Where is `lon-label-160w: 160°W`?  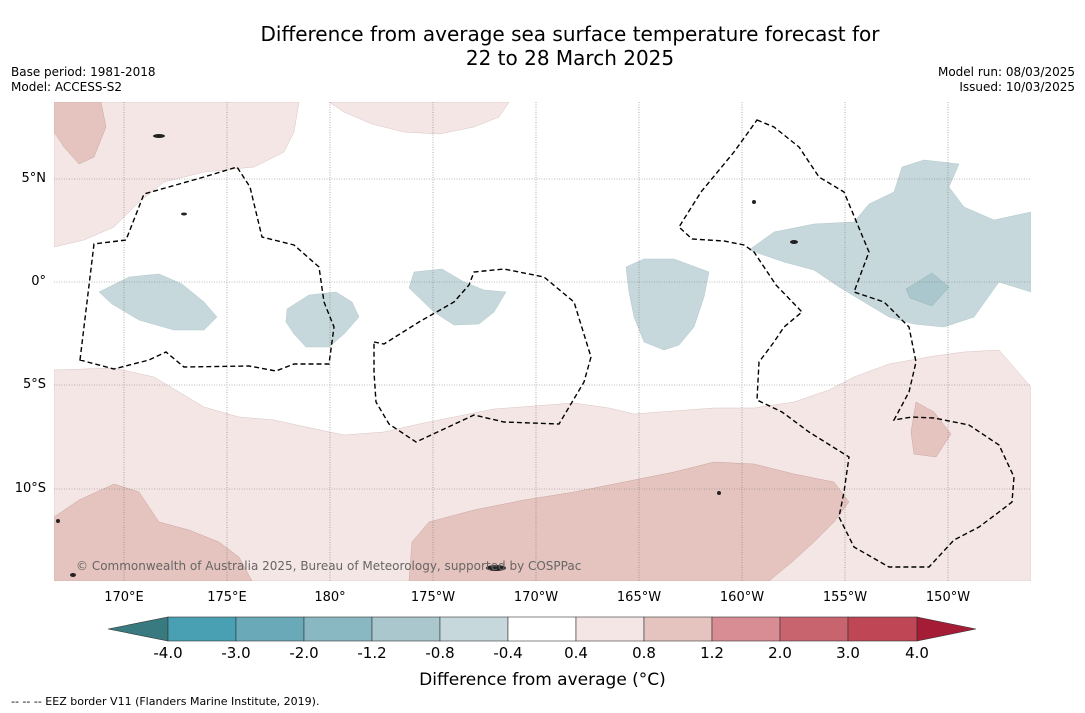
lon-label-160w: 160°W is located at coordinates (742, 597).